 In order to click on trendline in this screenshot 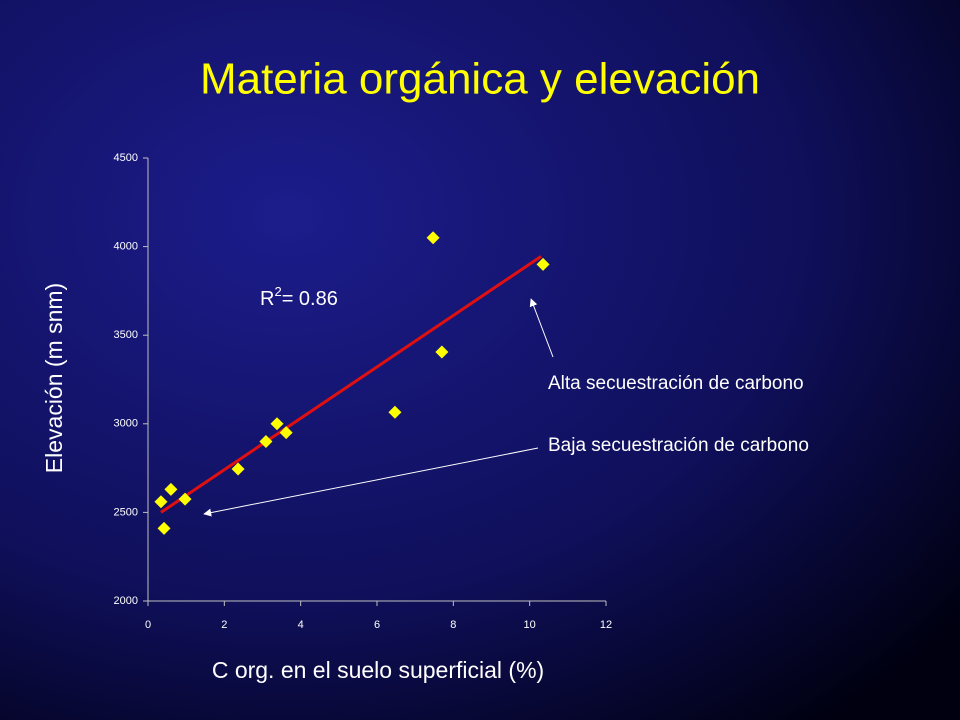, I will do `click(351, 384)`.